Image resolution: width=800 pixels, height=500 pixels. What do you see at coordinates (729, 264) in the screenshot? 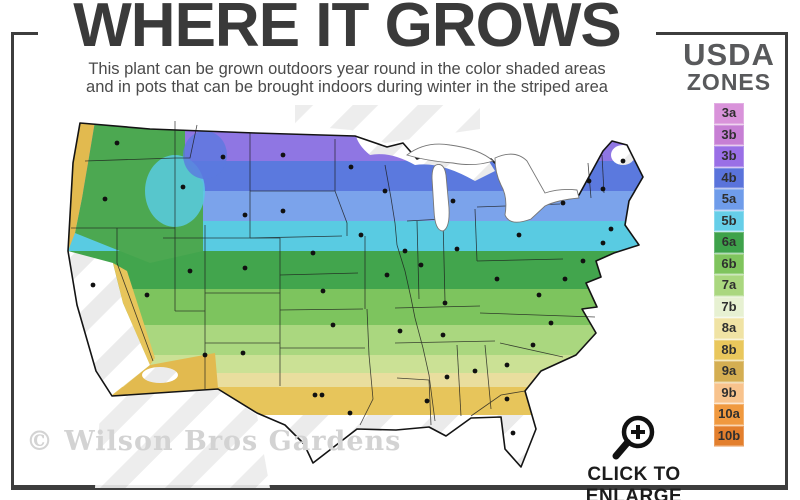
I see `legend-zone-6b: 6b` at bounding box center [729, 264].